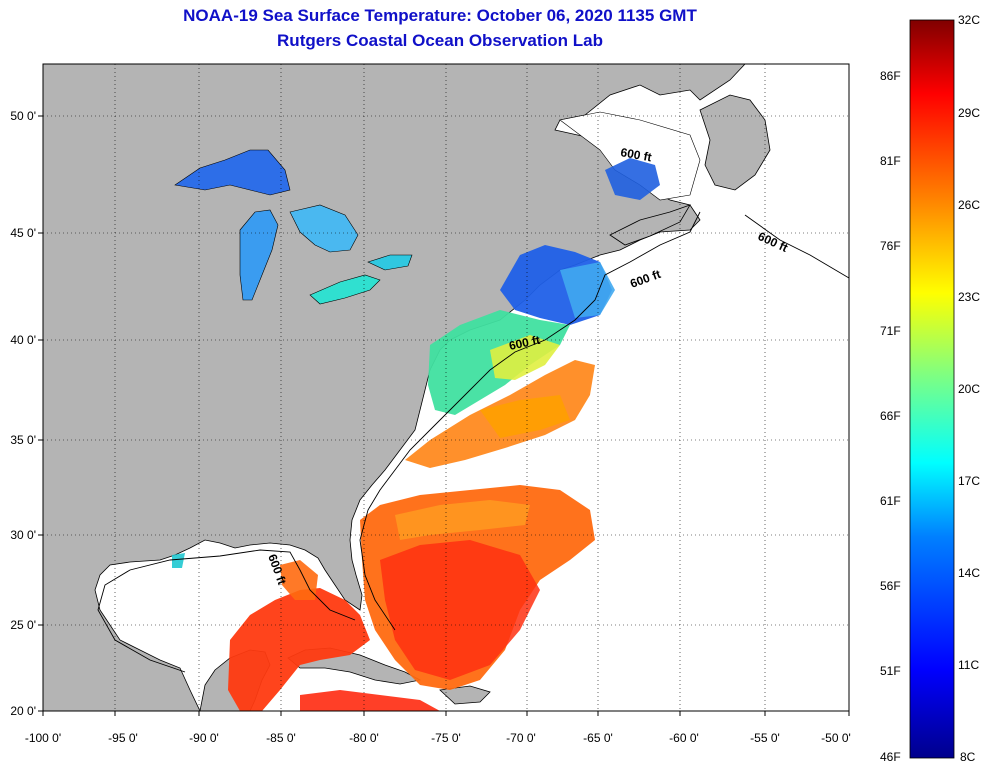 The width and height of the screenshot is (984, 770). Describe the element at coordinates (204, 738) in the screenshot. I see `lon-label: -90 0'` at that location.